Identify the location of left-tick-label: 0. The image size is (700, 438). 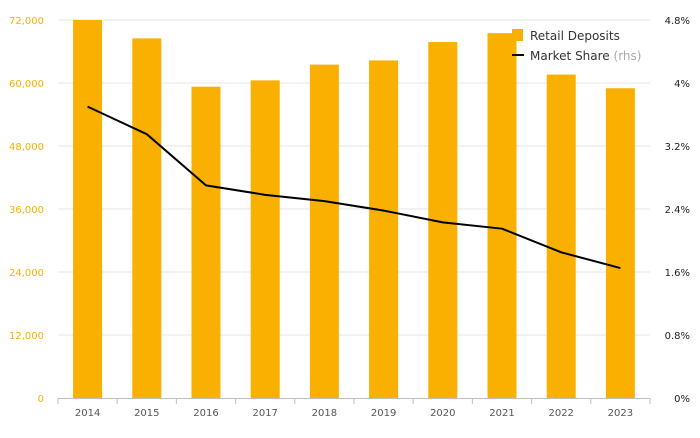
(41, 399).